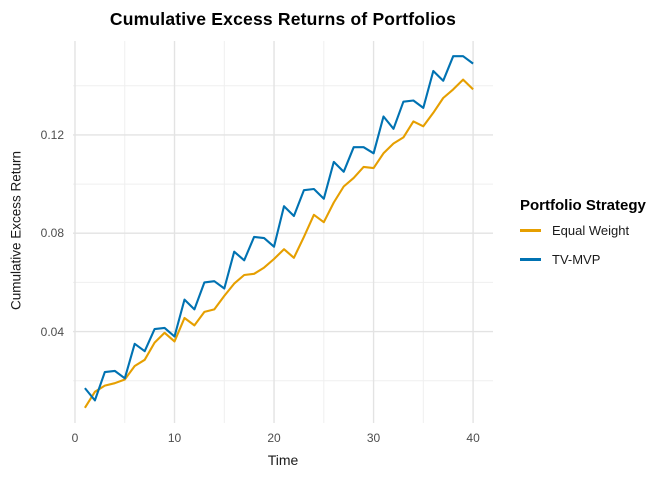 This screenshot has height=480, width=672. I want to click on x-tick-label: 30, so click(373, 438).